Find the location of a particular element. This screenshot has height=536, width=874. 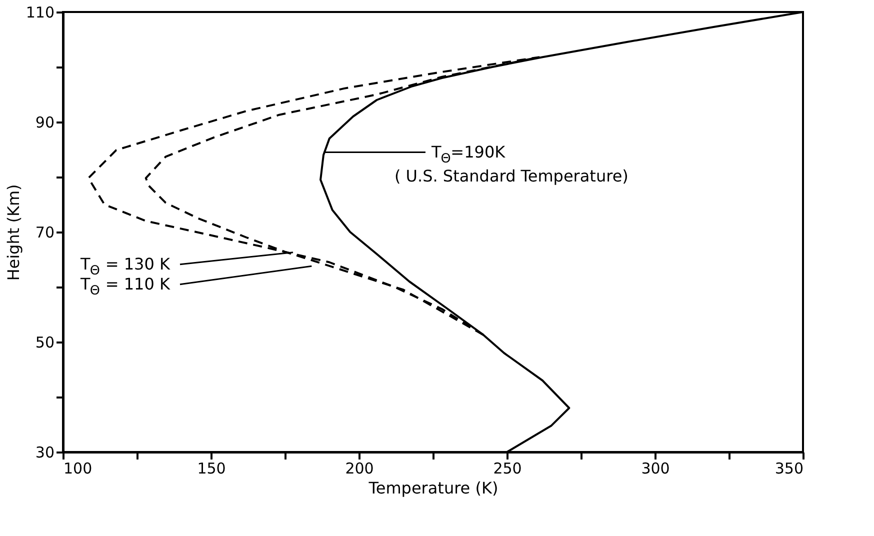

x-tick-label: 200 is located at coordinates (359, 469).